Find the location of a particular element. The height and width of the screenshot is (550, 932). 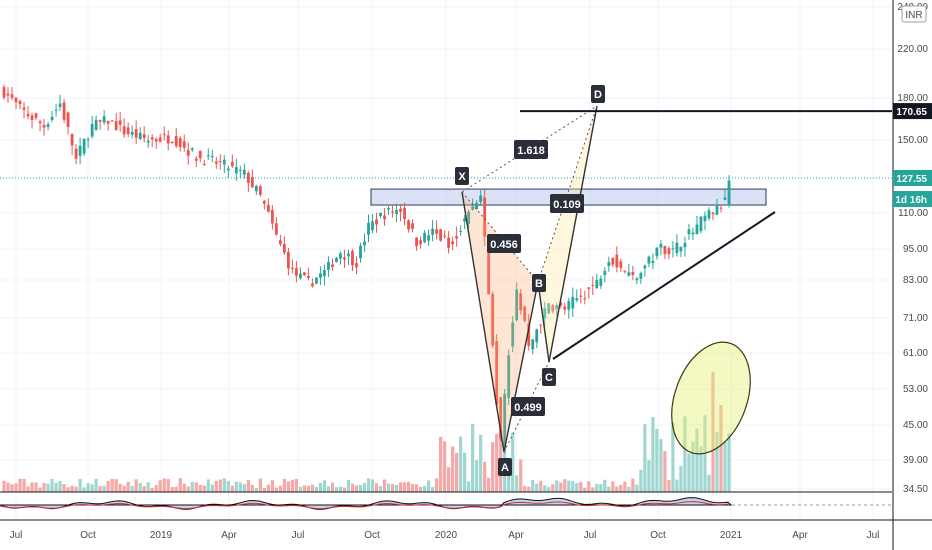

pattern-bcd-fill is located at coordinates (567, 234).